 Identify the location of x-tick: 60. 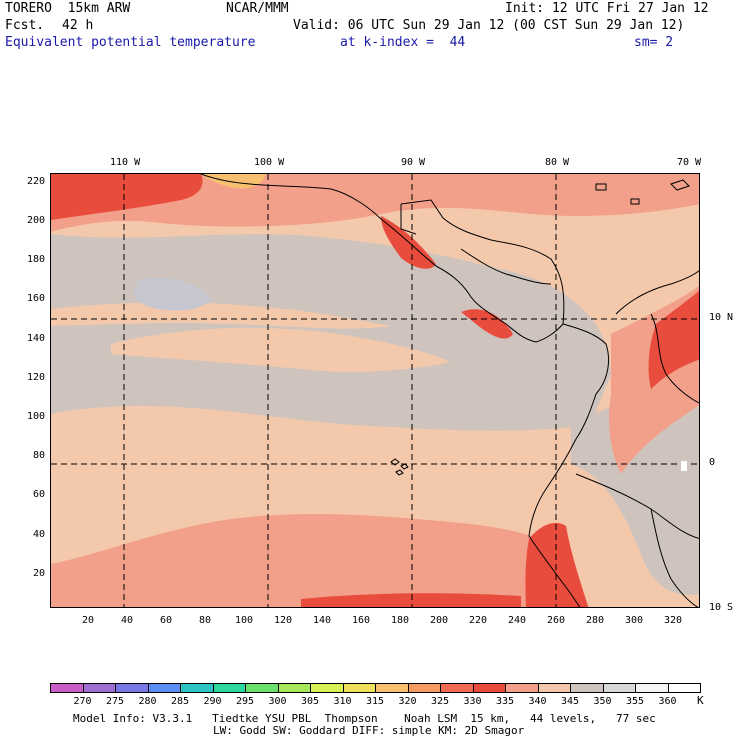
(166, 620).